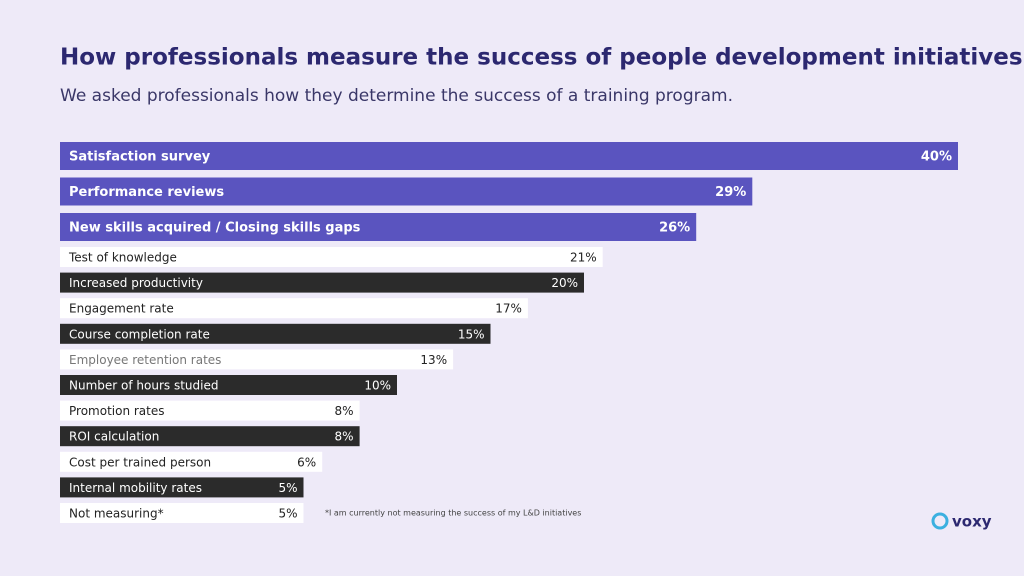 This screenshot has height=576, width=1024. I want to click on bar-label: Promotion rates, so click(117, 411).